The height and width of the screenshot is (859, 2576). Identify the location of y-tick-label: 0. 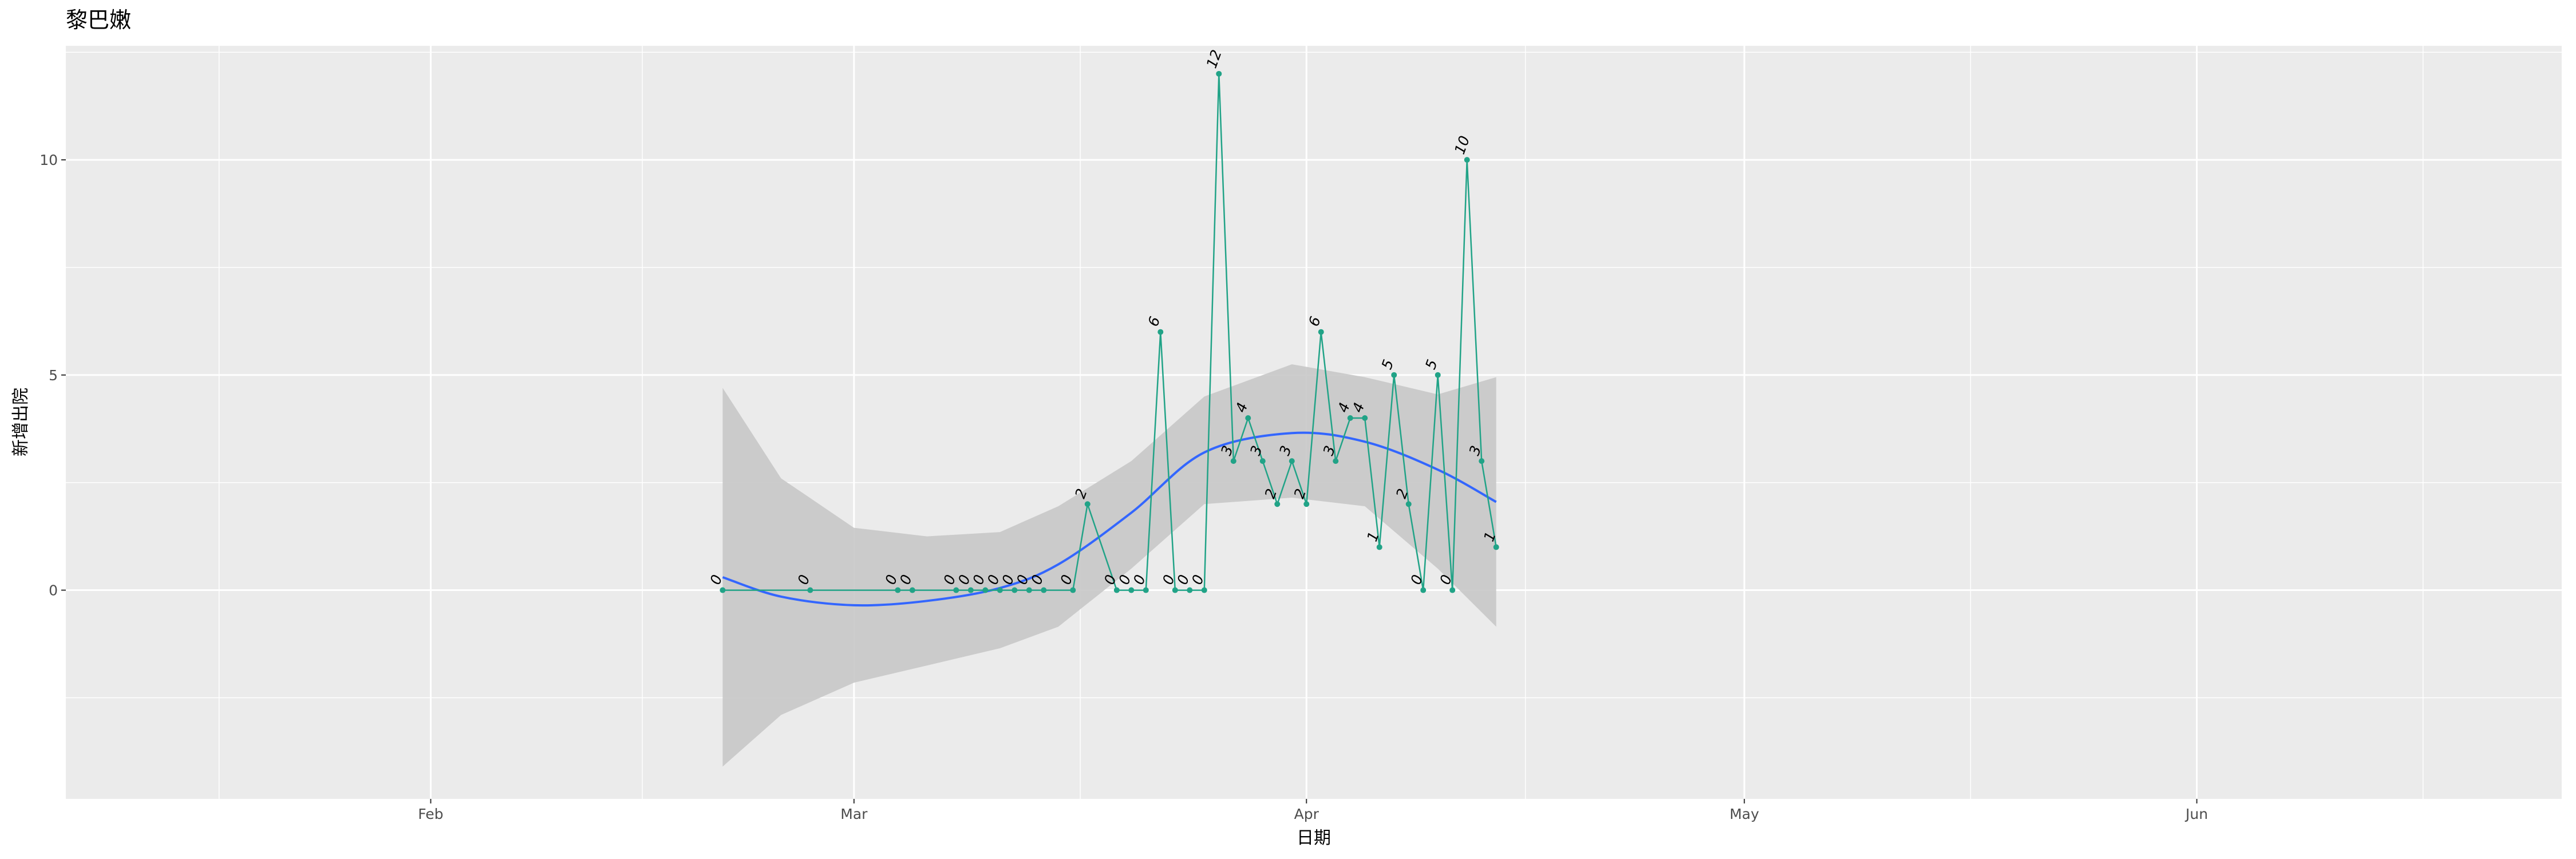
(53, 590).